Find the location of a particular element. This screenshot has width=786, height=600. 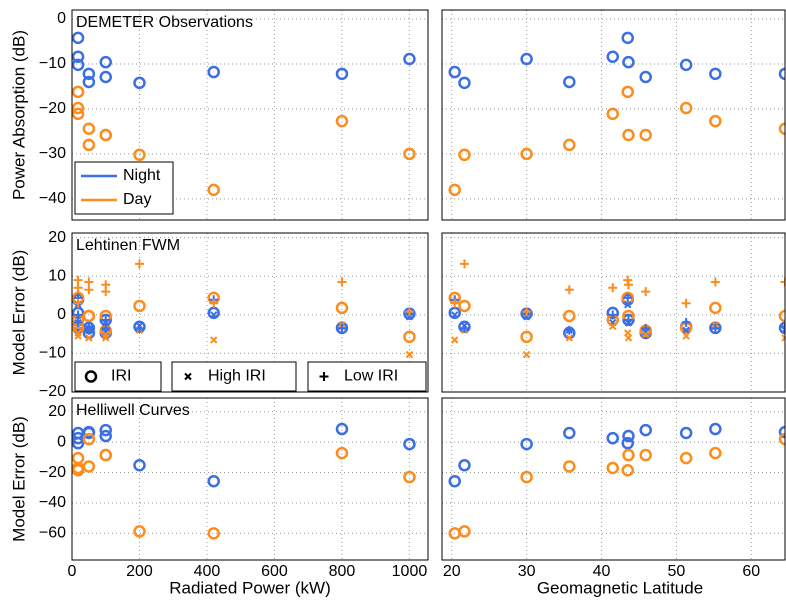

x-tick-label: 400 is located at coordinates (207, 571).